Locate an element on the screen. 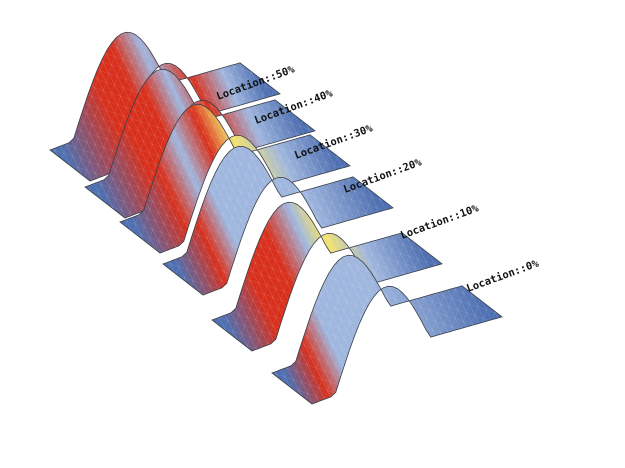 The width and height of the screenshot is (625, 468). location-label: Location::0% is located at coordinates (503, 275).